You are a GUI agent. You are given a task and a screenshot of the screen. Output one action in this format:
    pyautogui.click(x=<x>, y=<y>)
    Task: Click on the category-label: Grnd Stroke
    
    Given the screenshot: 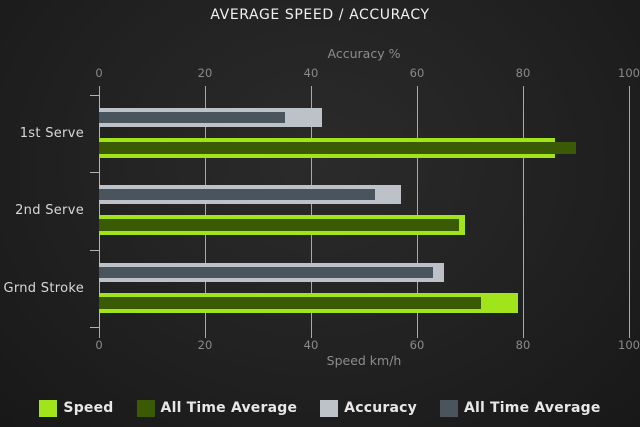 What is the action you would take?
    pyautogui.click(x=43, y=288)
    